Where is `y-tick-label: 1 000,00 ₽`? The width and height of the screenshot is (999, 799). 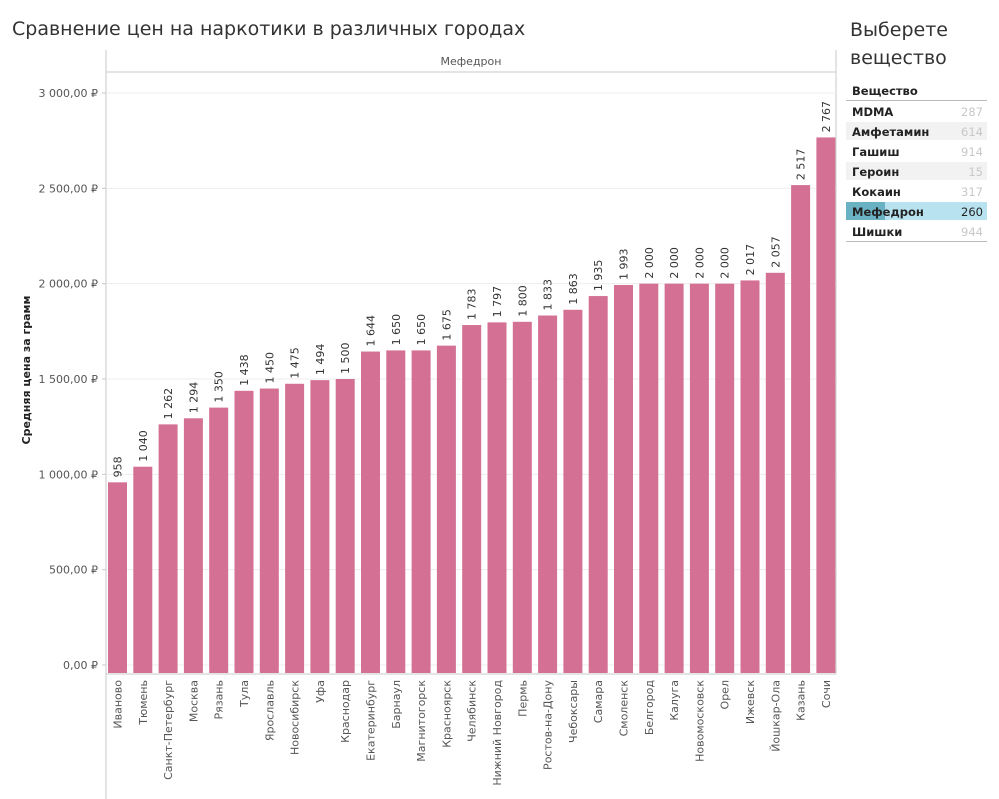
y-tick-label: 1 000,00 ₽ is located at coordinates (68, 474).